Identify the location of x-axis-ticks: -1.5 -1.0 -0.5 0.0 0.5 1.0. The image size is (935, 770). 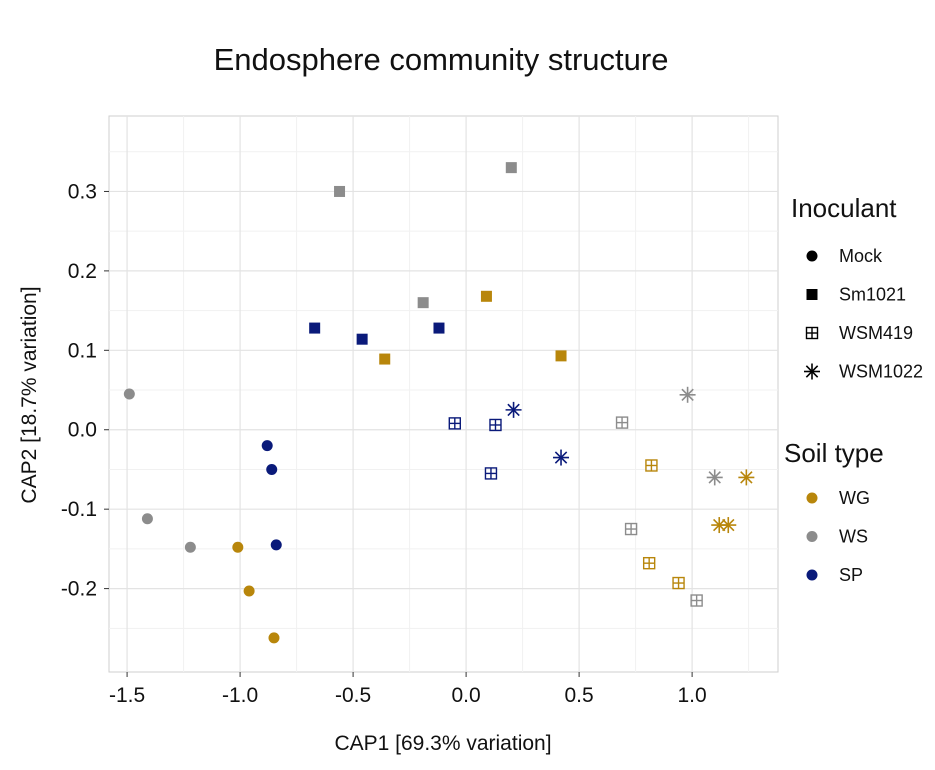
(408, 689).